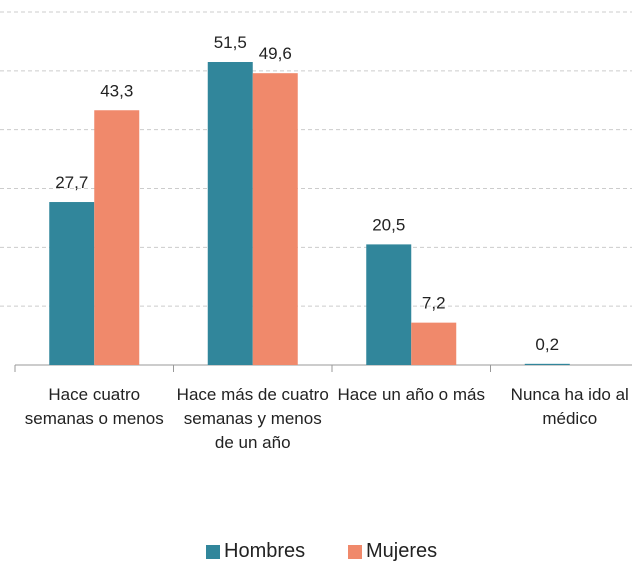  Describe the element at coordinates (71, 182) in the screenshot. I see `data-label: 27,7` at that location.